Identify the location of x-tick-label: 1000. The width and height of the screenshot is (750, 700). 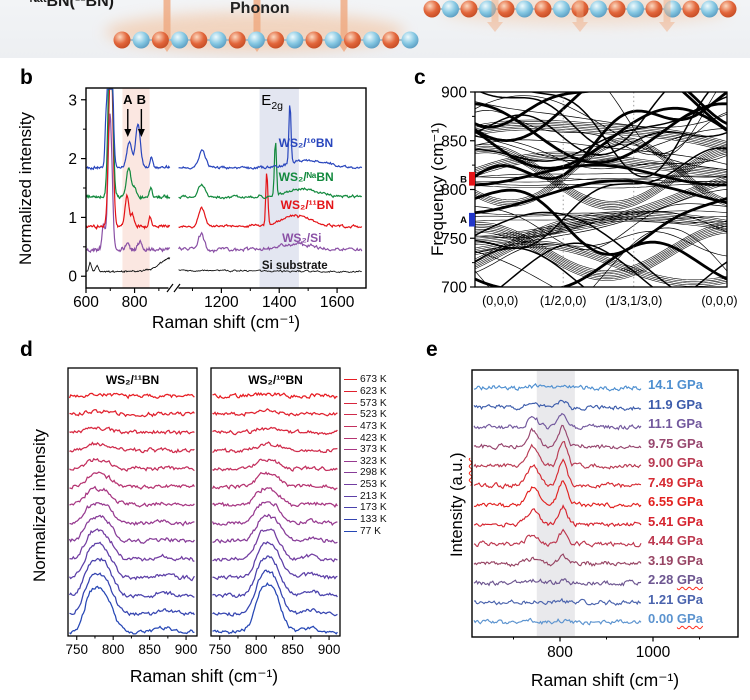
(653, 652).